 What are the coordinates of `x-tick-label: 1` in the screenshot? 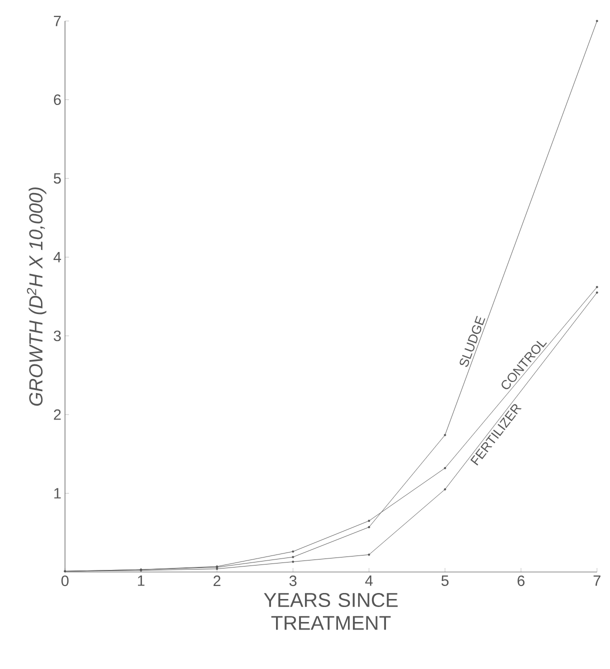 It's located at (141, 581).